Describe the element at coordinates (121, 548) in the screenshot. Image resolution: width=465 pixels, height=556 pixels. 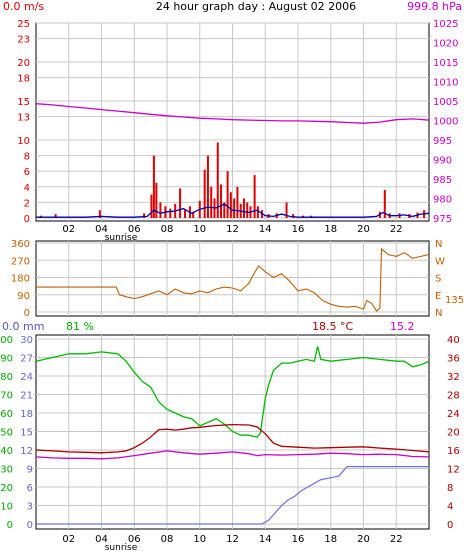
I see `sunrise-label-3: sunrise` at that location.